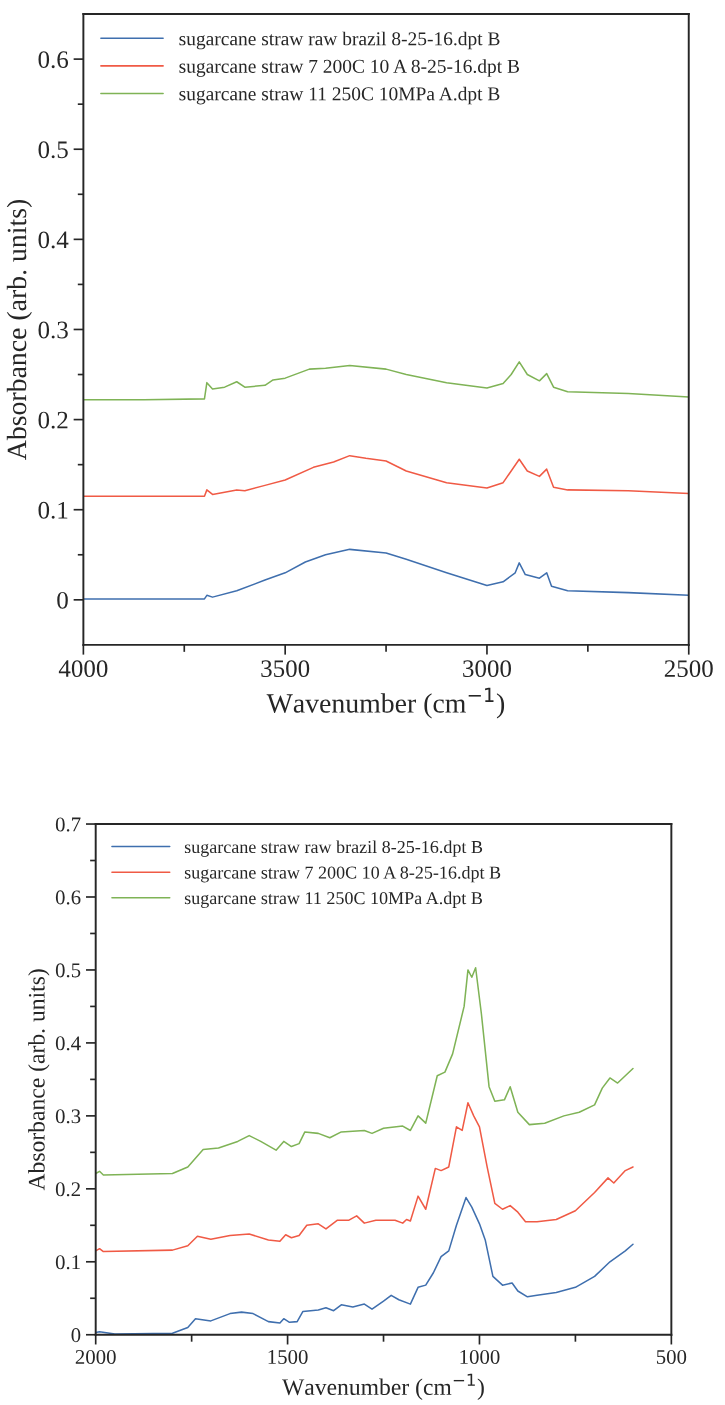  Describe the element at coordinates (688, 669) in the screenshot. I see `x-tick-label: 2500` at that location.